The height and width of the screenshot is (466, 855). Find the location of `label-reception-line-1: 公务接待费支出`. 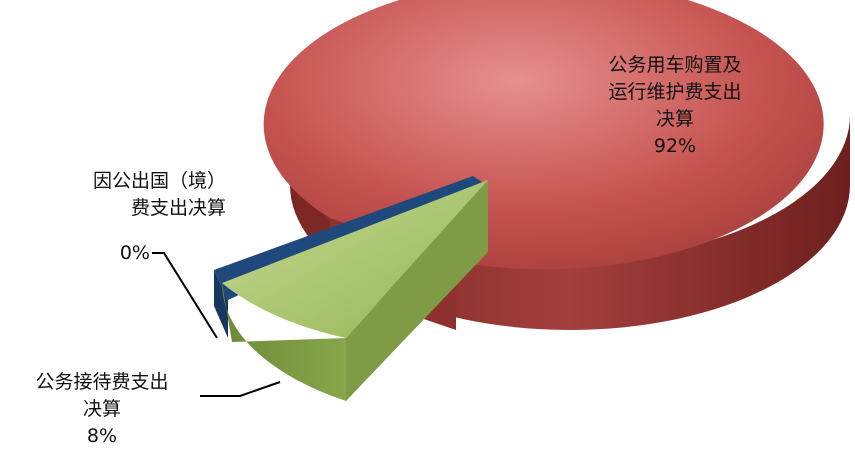

label-reception-line-1: 公务接待费支出 is located at coordinates (102, 382).